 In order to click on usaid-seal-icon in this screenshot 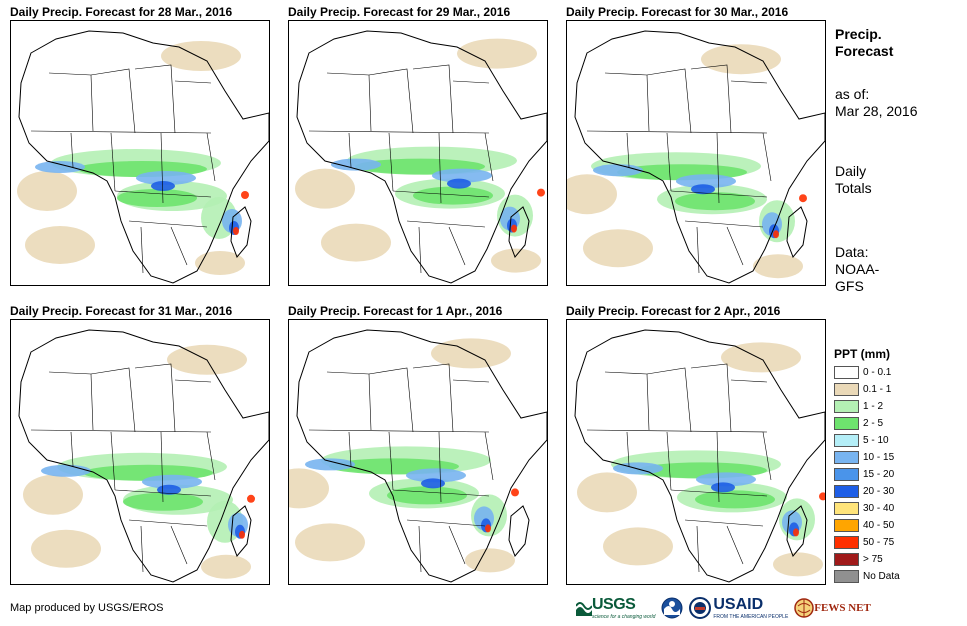, I will do `click(700, 608)`.